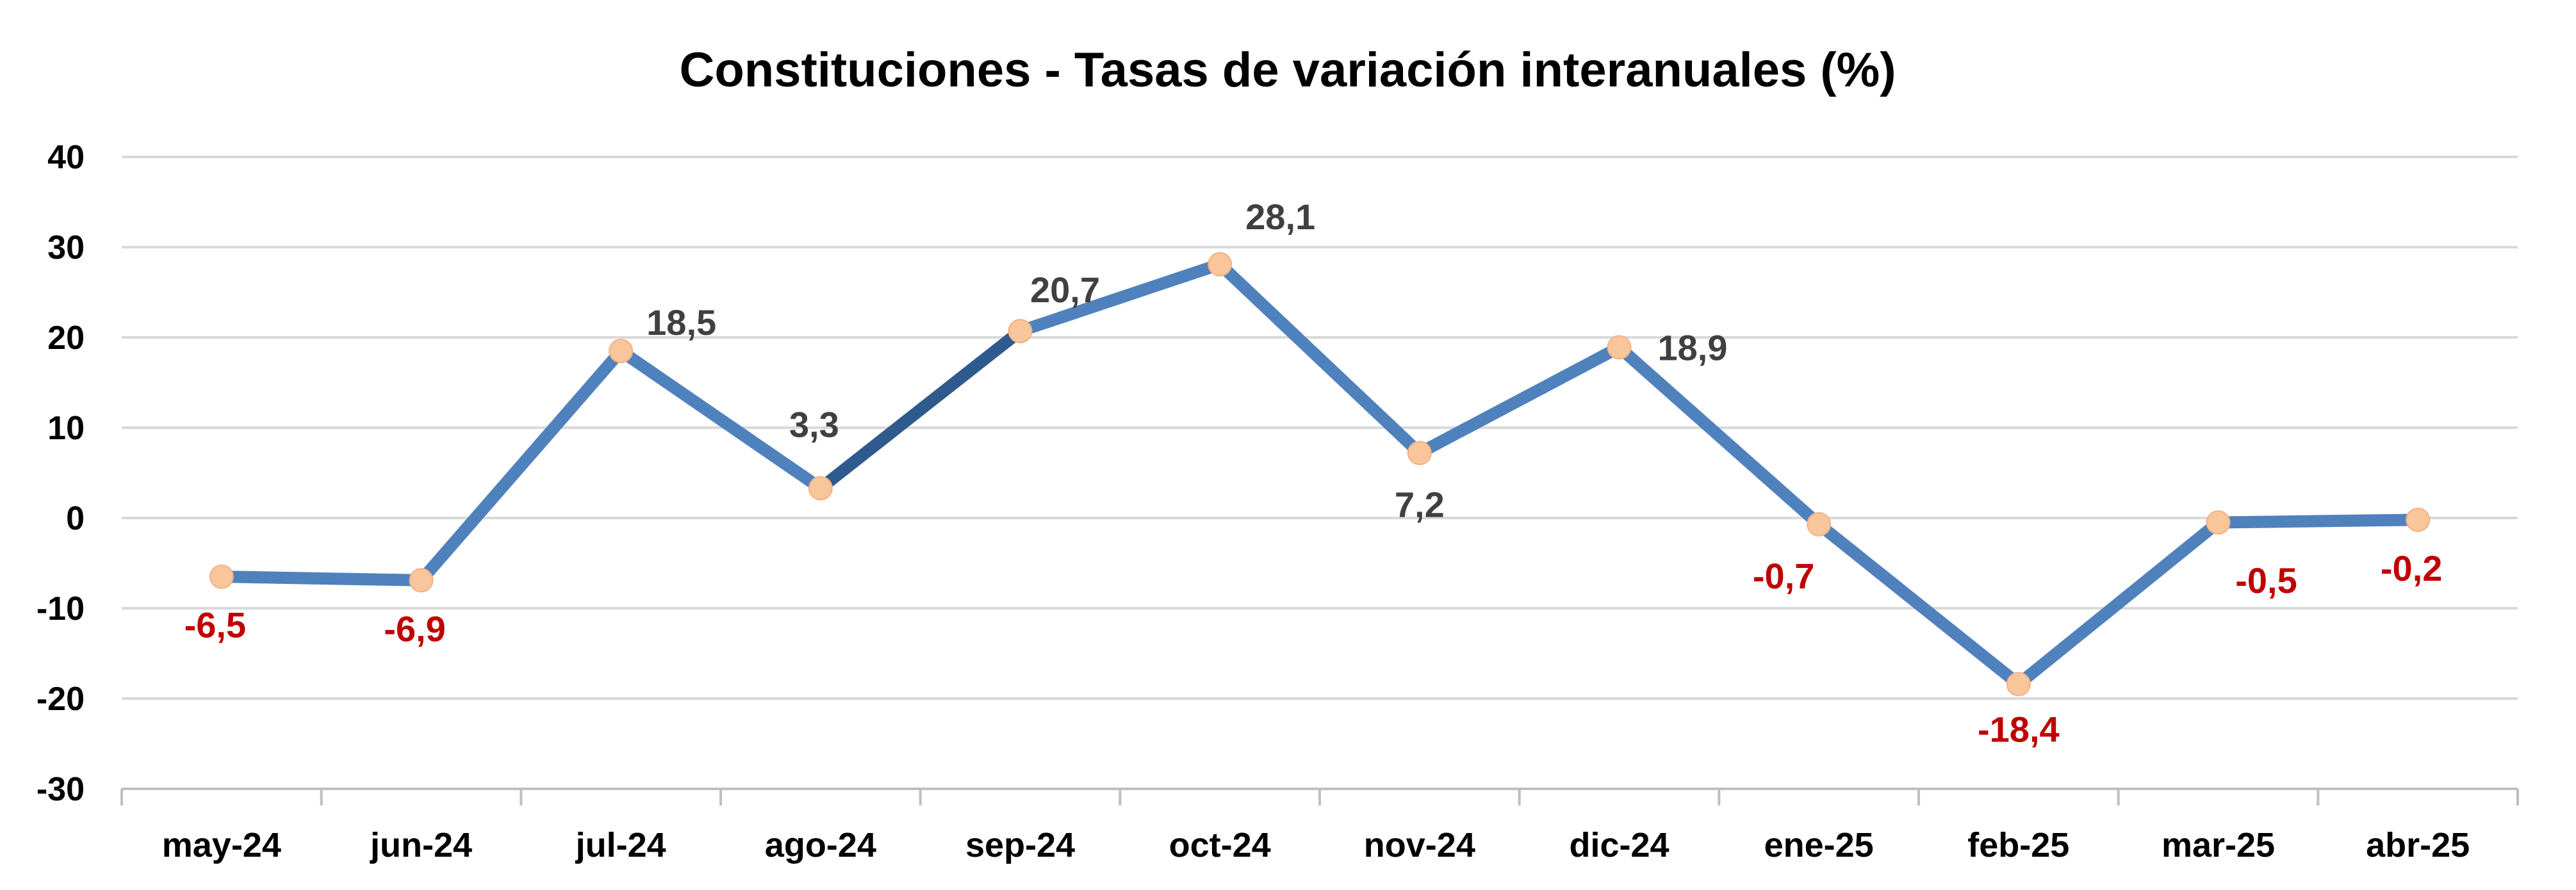 This screenshot has width=2576, height=890. Describe the element at coordinates (1819, 845) in the screenshot. I see `x-tick-label: ene-25` at that location.